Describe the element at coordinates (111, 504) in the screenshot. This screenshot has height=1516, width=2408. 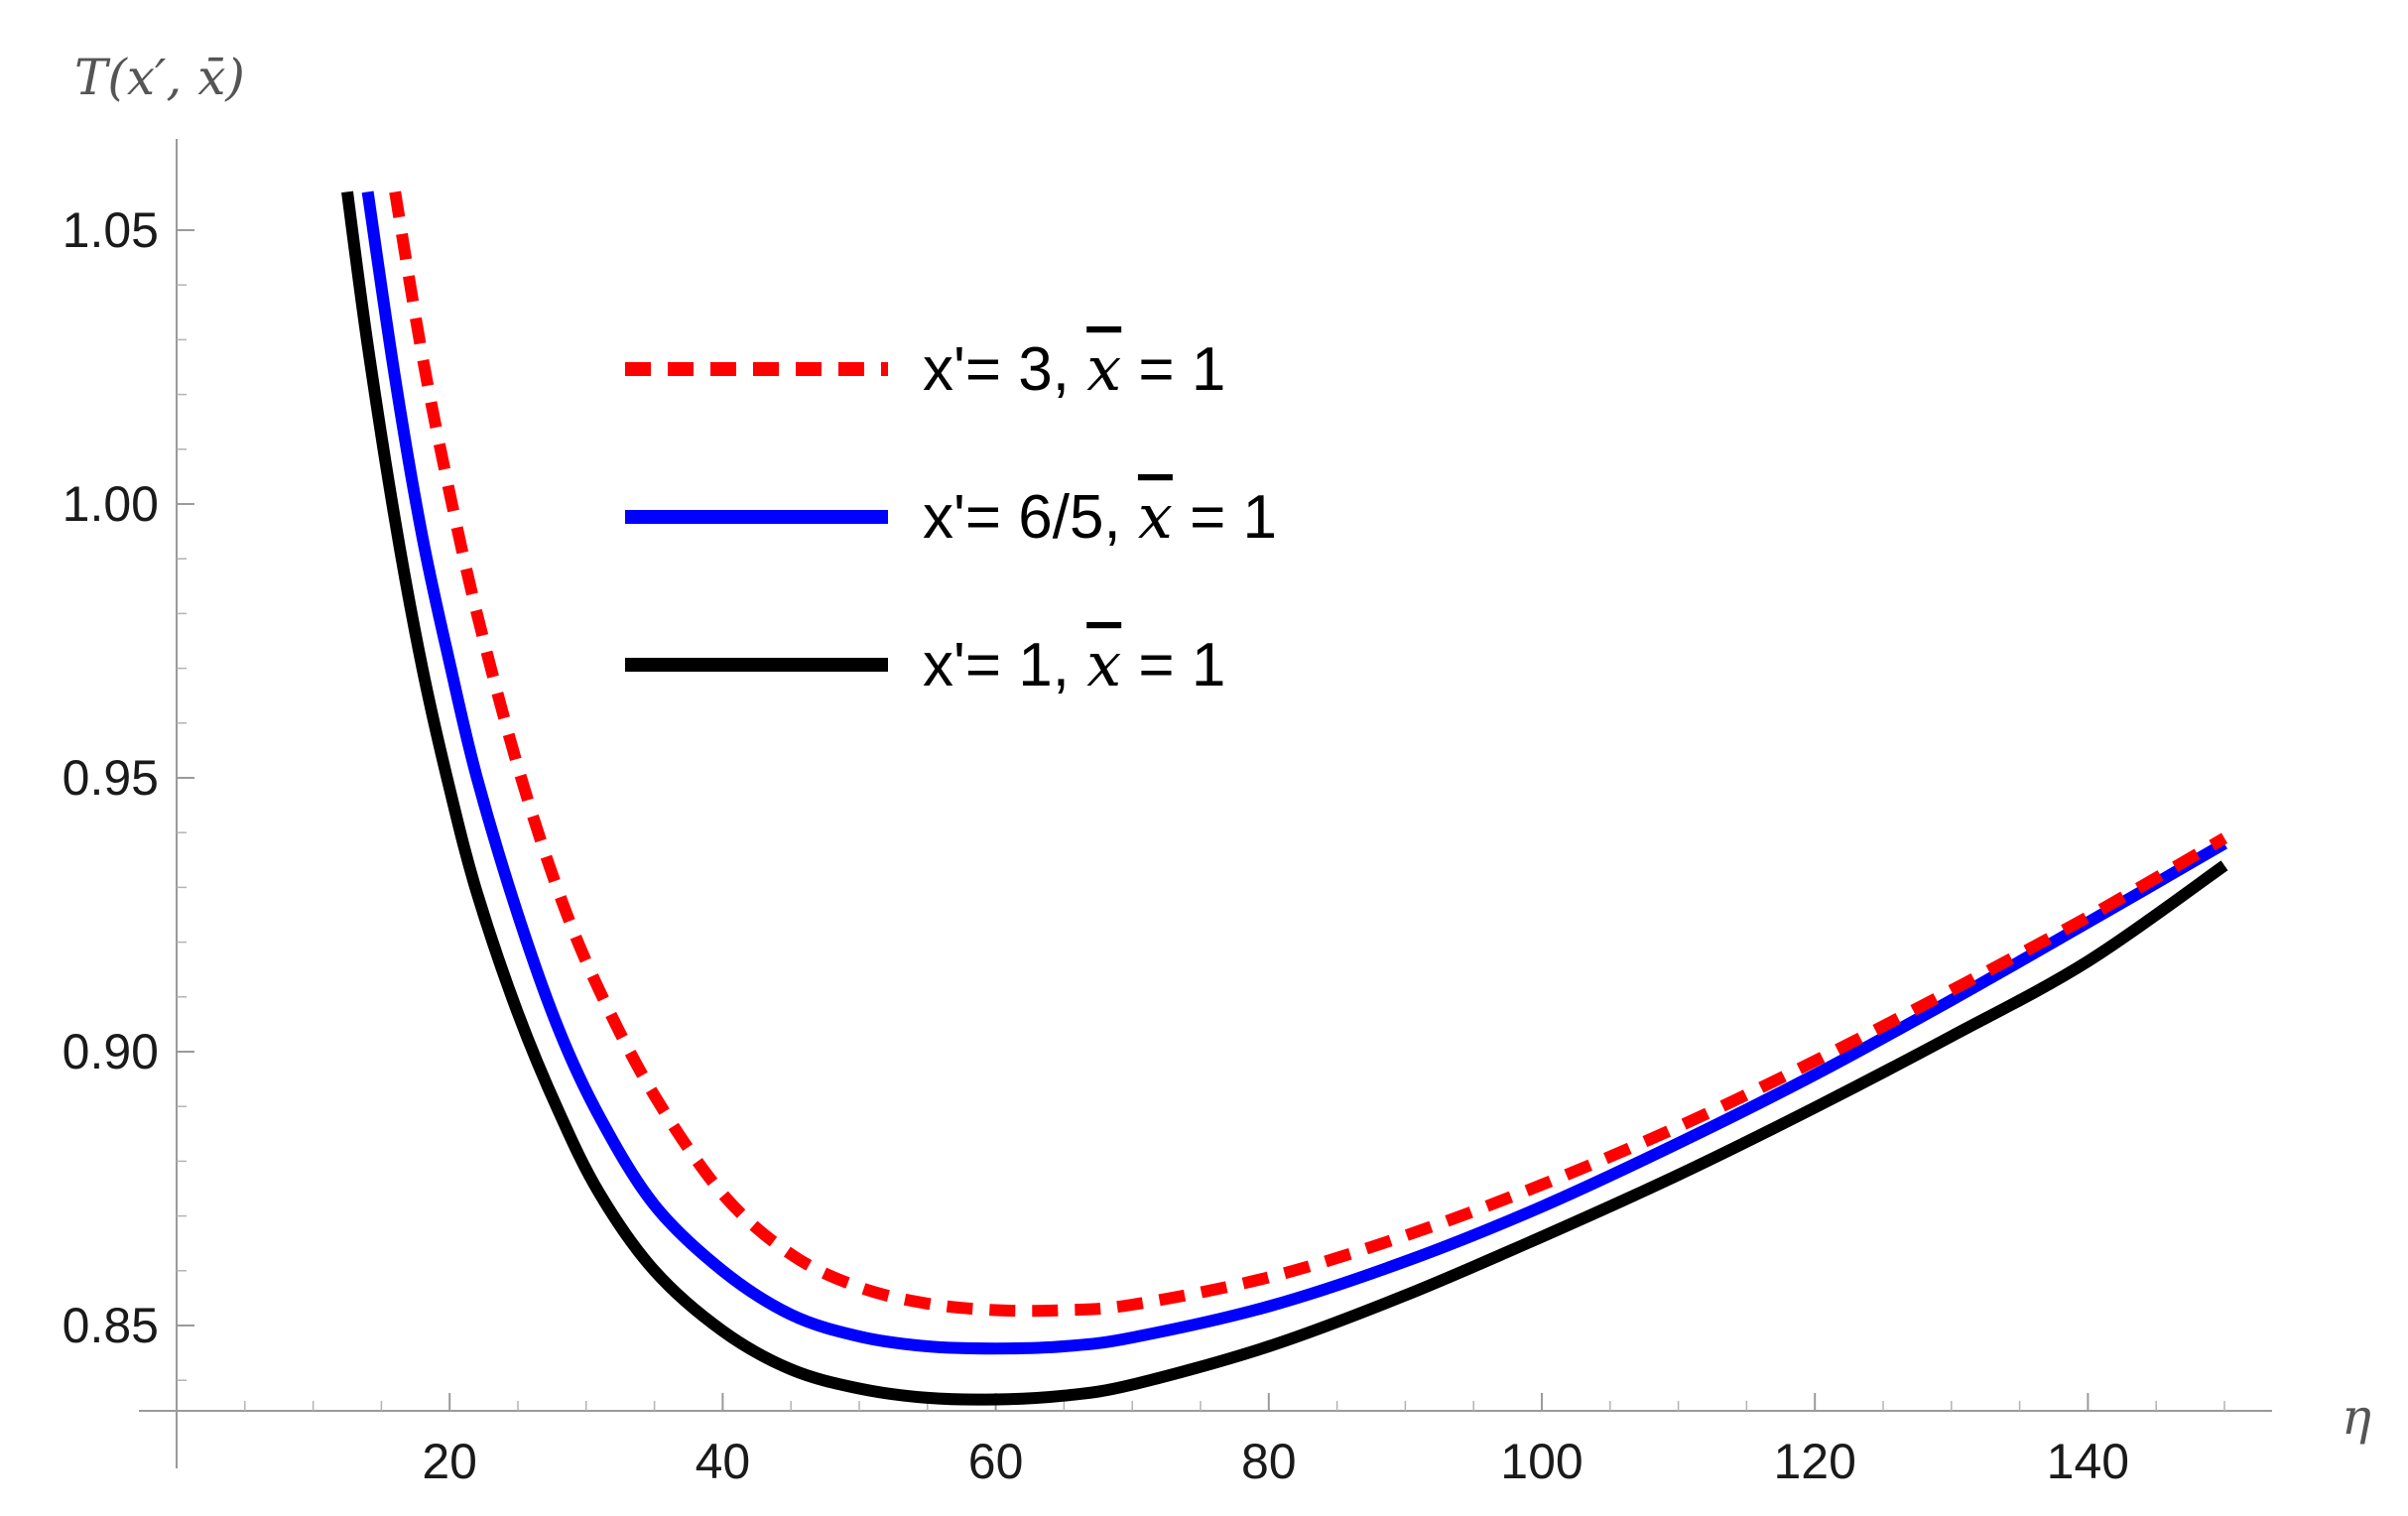
I see `y-tick-label: 1.00` at that location.